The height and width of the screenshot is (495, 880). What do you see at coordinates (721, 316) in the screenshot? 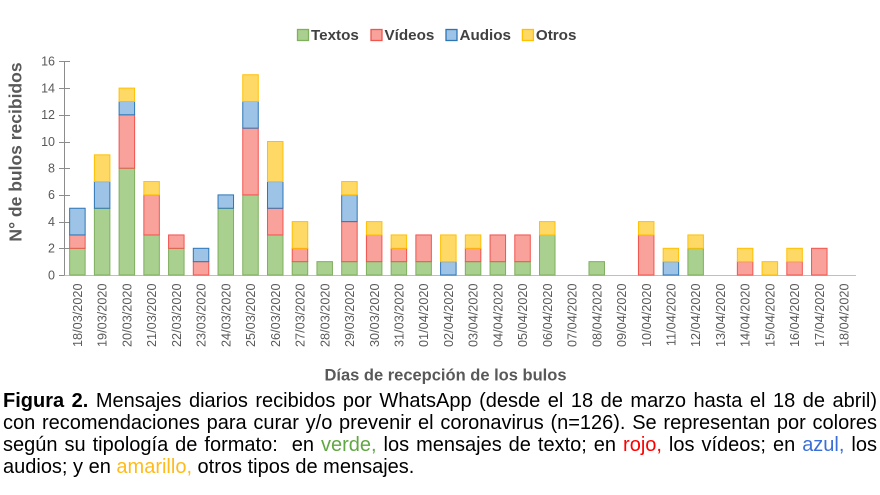
I see `svg-text: 13/04/2020` at bounding box center [721, 316].